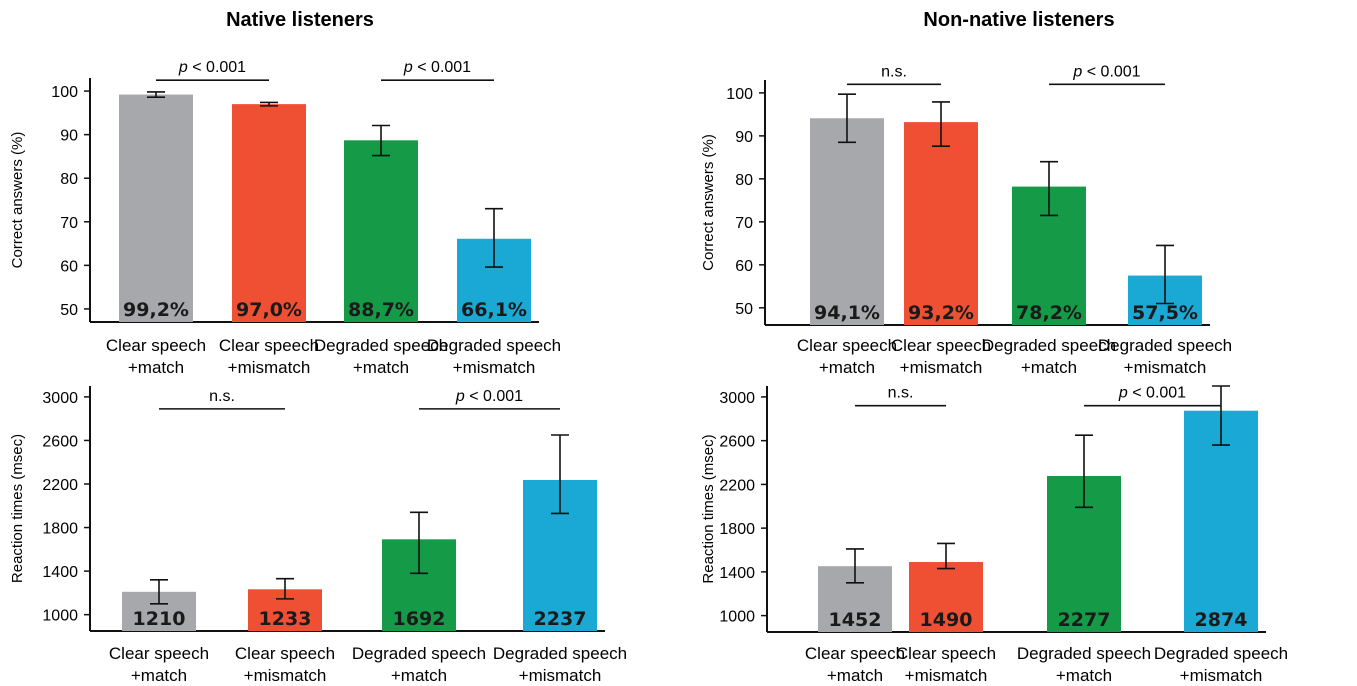 Image resolution: width=1357 pixels, height=686 pixels. Describe the element at coordinates (1018, 20) in the screenshot. I see `title-non-native: Non-native listeners` at that location.